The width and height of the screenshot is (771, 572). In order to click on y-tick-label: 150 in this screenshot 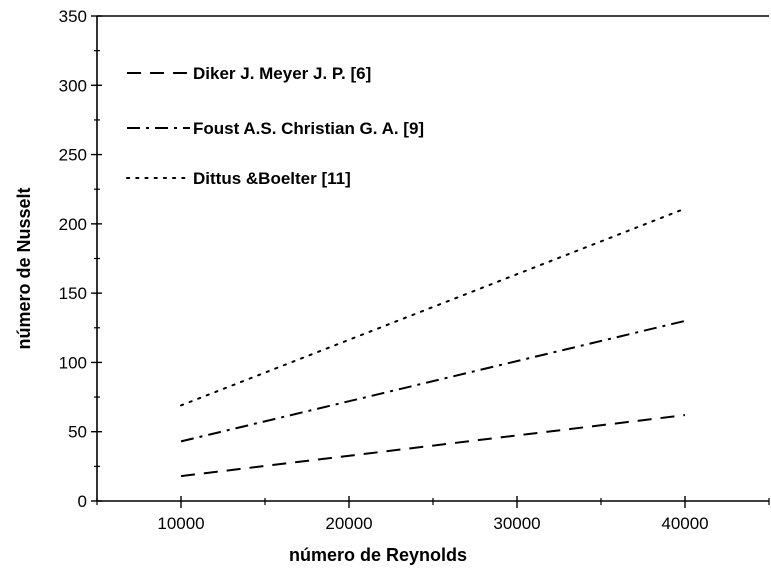, I will do `click(73, 293)`.